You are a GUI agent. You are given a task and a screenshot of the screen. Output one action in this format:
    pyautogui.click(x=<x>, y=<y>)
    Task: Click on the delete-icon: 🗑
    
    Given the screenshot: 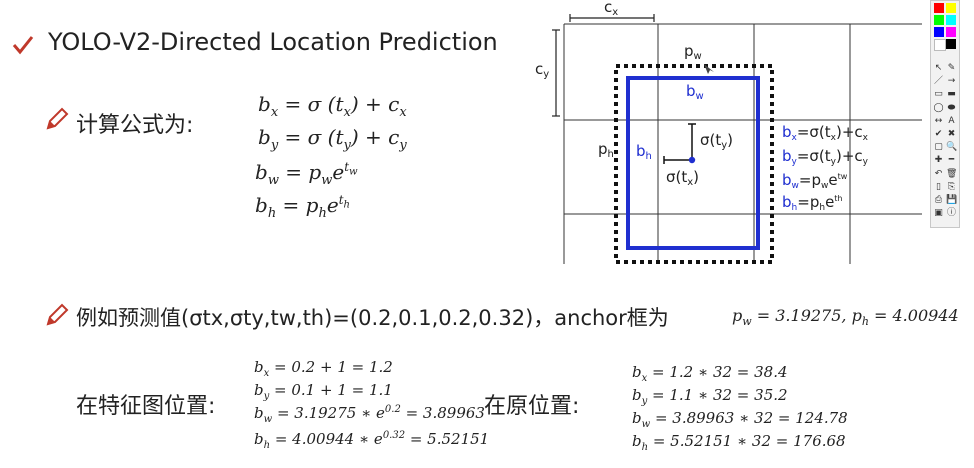 What is the action you would take?
    pyautogui.click(x=952, y=173)
    